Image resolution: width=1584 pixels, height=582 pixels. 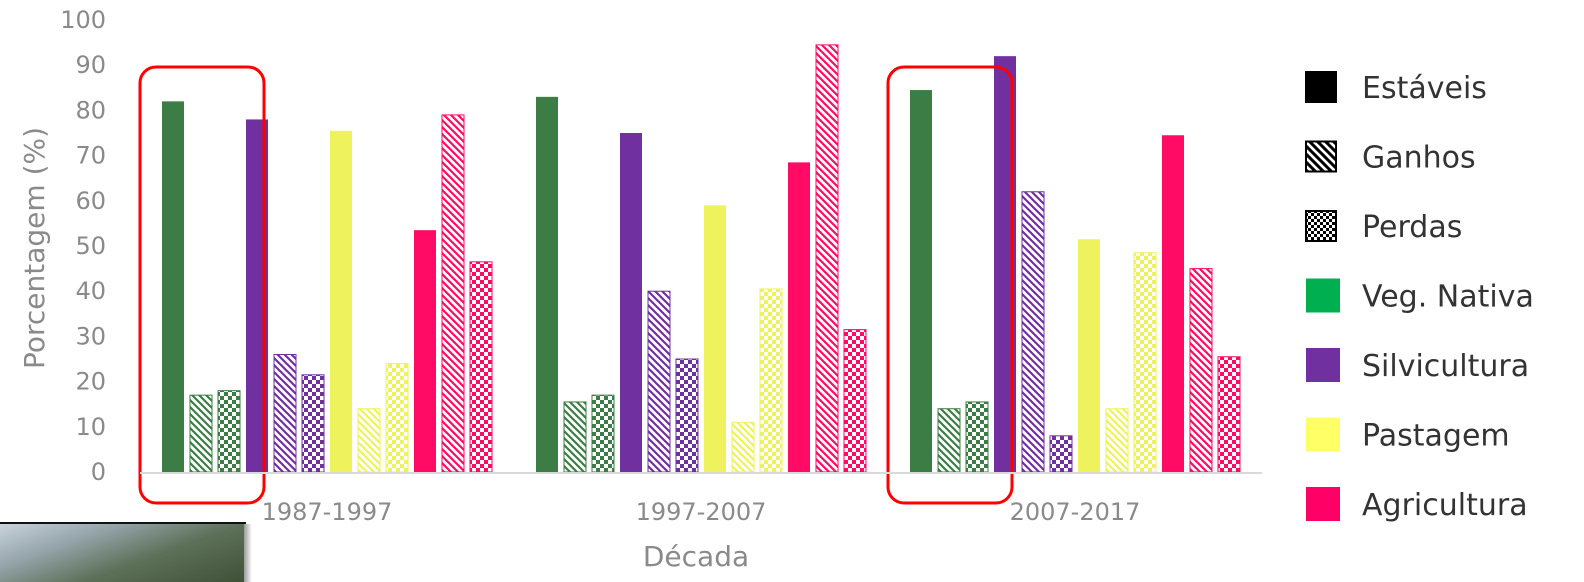 I want to click on x-axis: 1987-1997 1997-2007 2007-2017, so click(x=701, y=499).